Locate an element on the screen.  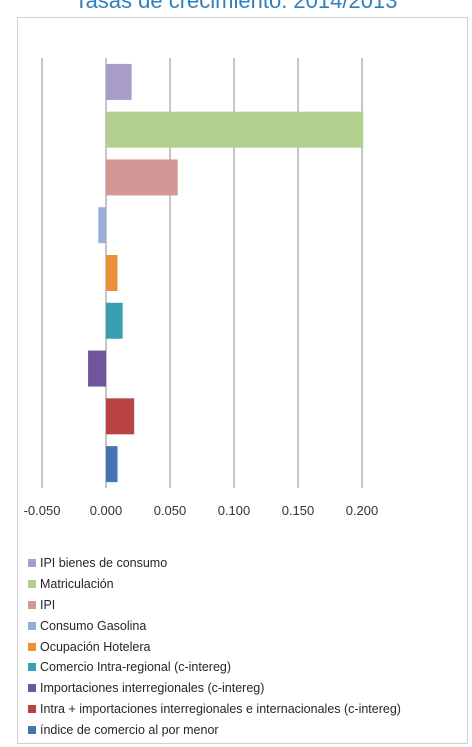
legend-label: IPI bienes de consumo is located at coordinates (104, 563).